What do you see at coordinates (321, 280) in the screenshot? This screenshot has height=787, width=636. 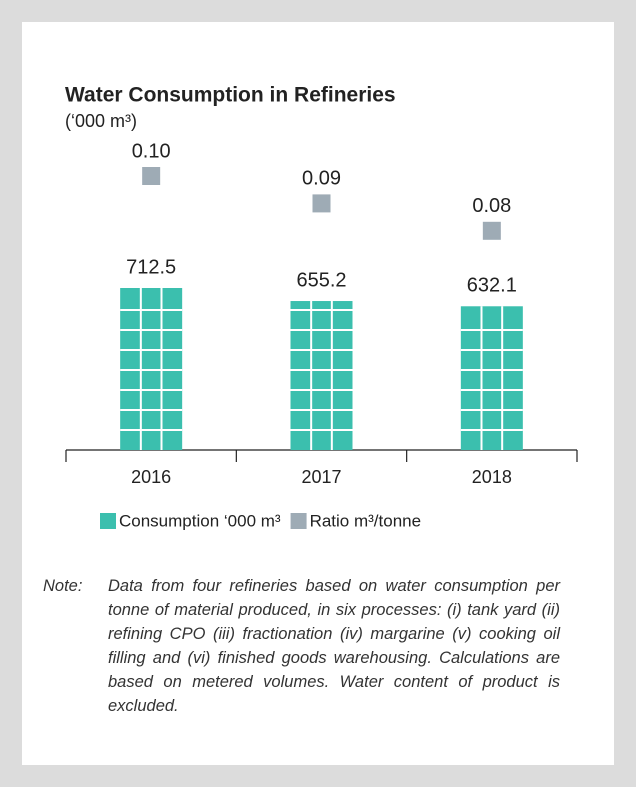 I see `value-label: 655.2` at bounding box center [321, 280].